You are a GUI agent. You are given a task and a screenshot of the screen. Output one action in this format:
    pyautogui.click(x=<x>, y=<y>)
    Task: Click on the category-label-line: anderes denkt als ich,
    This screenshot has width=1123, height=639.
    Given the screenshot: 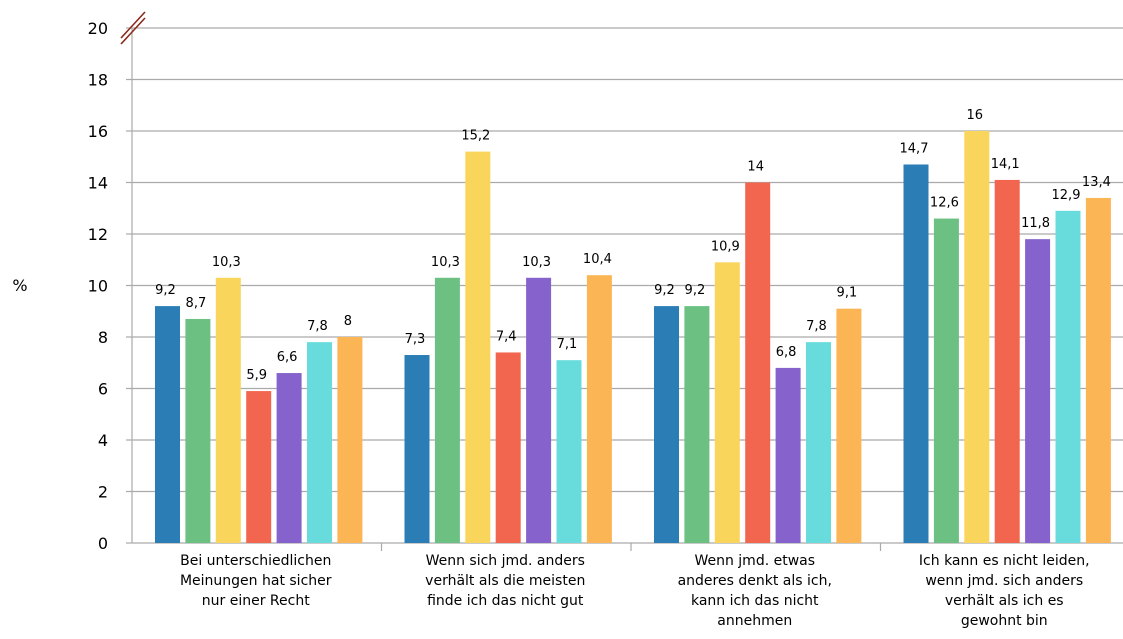 What is the action you would take?
    pyautogui.click(x=755, y=581)
    